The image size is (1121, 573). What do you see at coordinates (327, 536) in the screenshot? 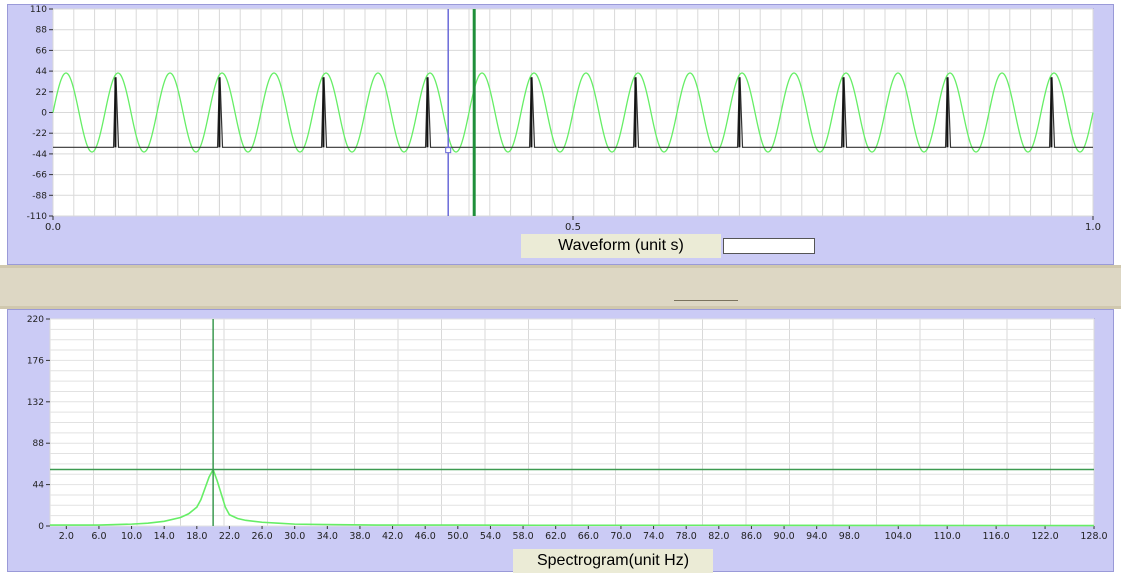
I see `spectrogram-x-tick-label: 34.0` at bounding box center [327, 536].